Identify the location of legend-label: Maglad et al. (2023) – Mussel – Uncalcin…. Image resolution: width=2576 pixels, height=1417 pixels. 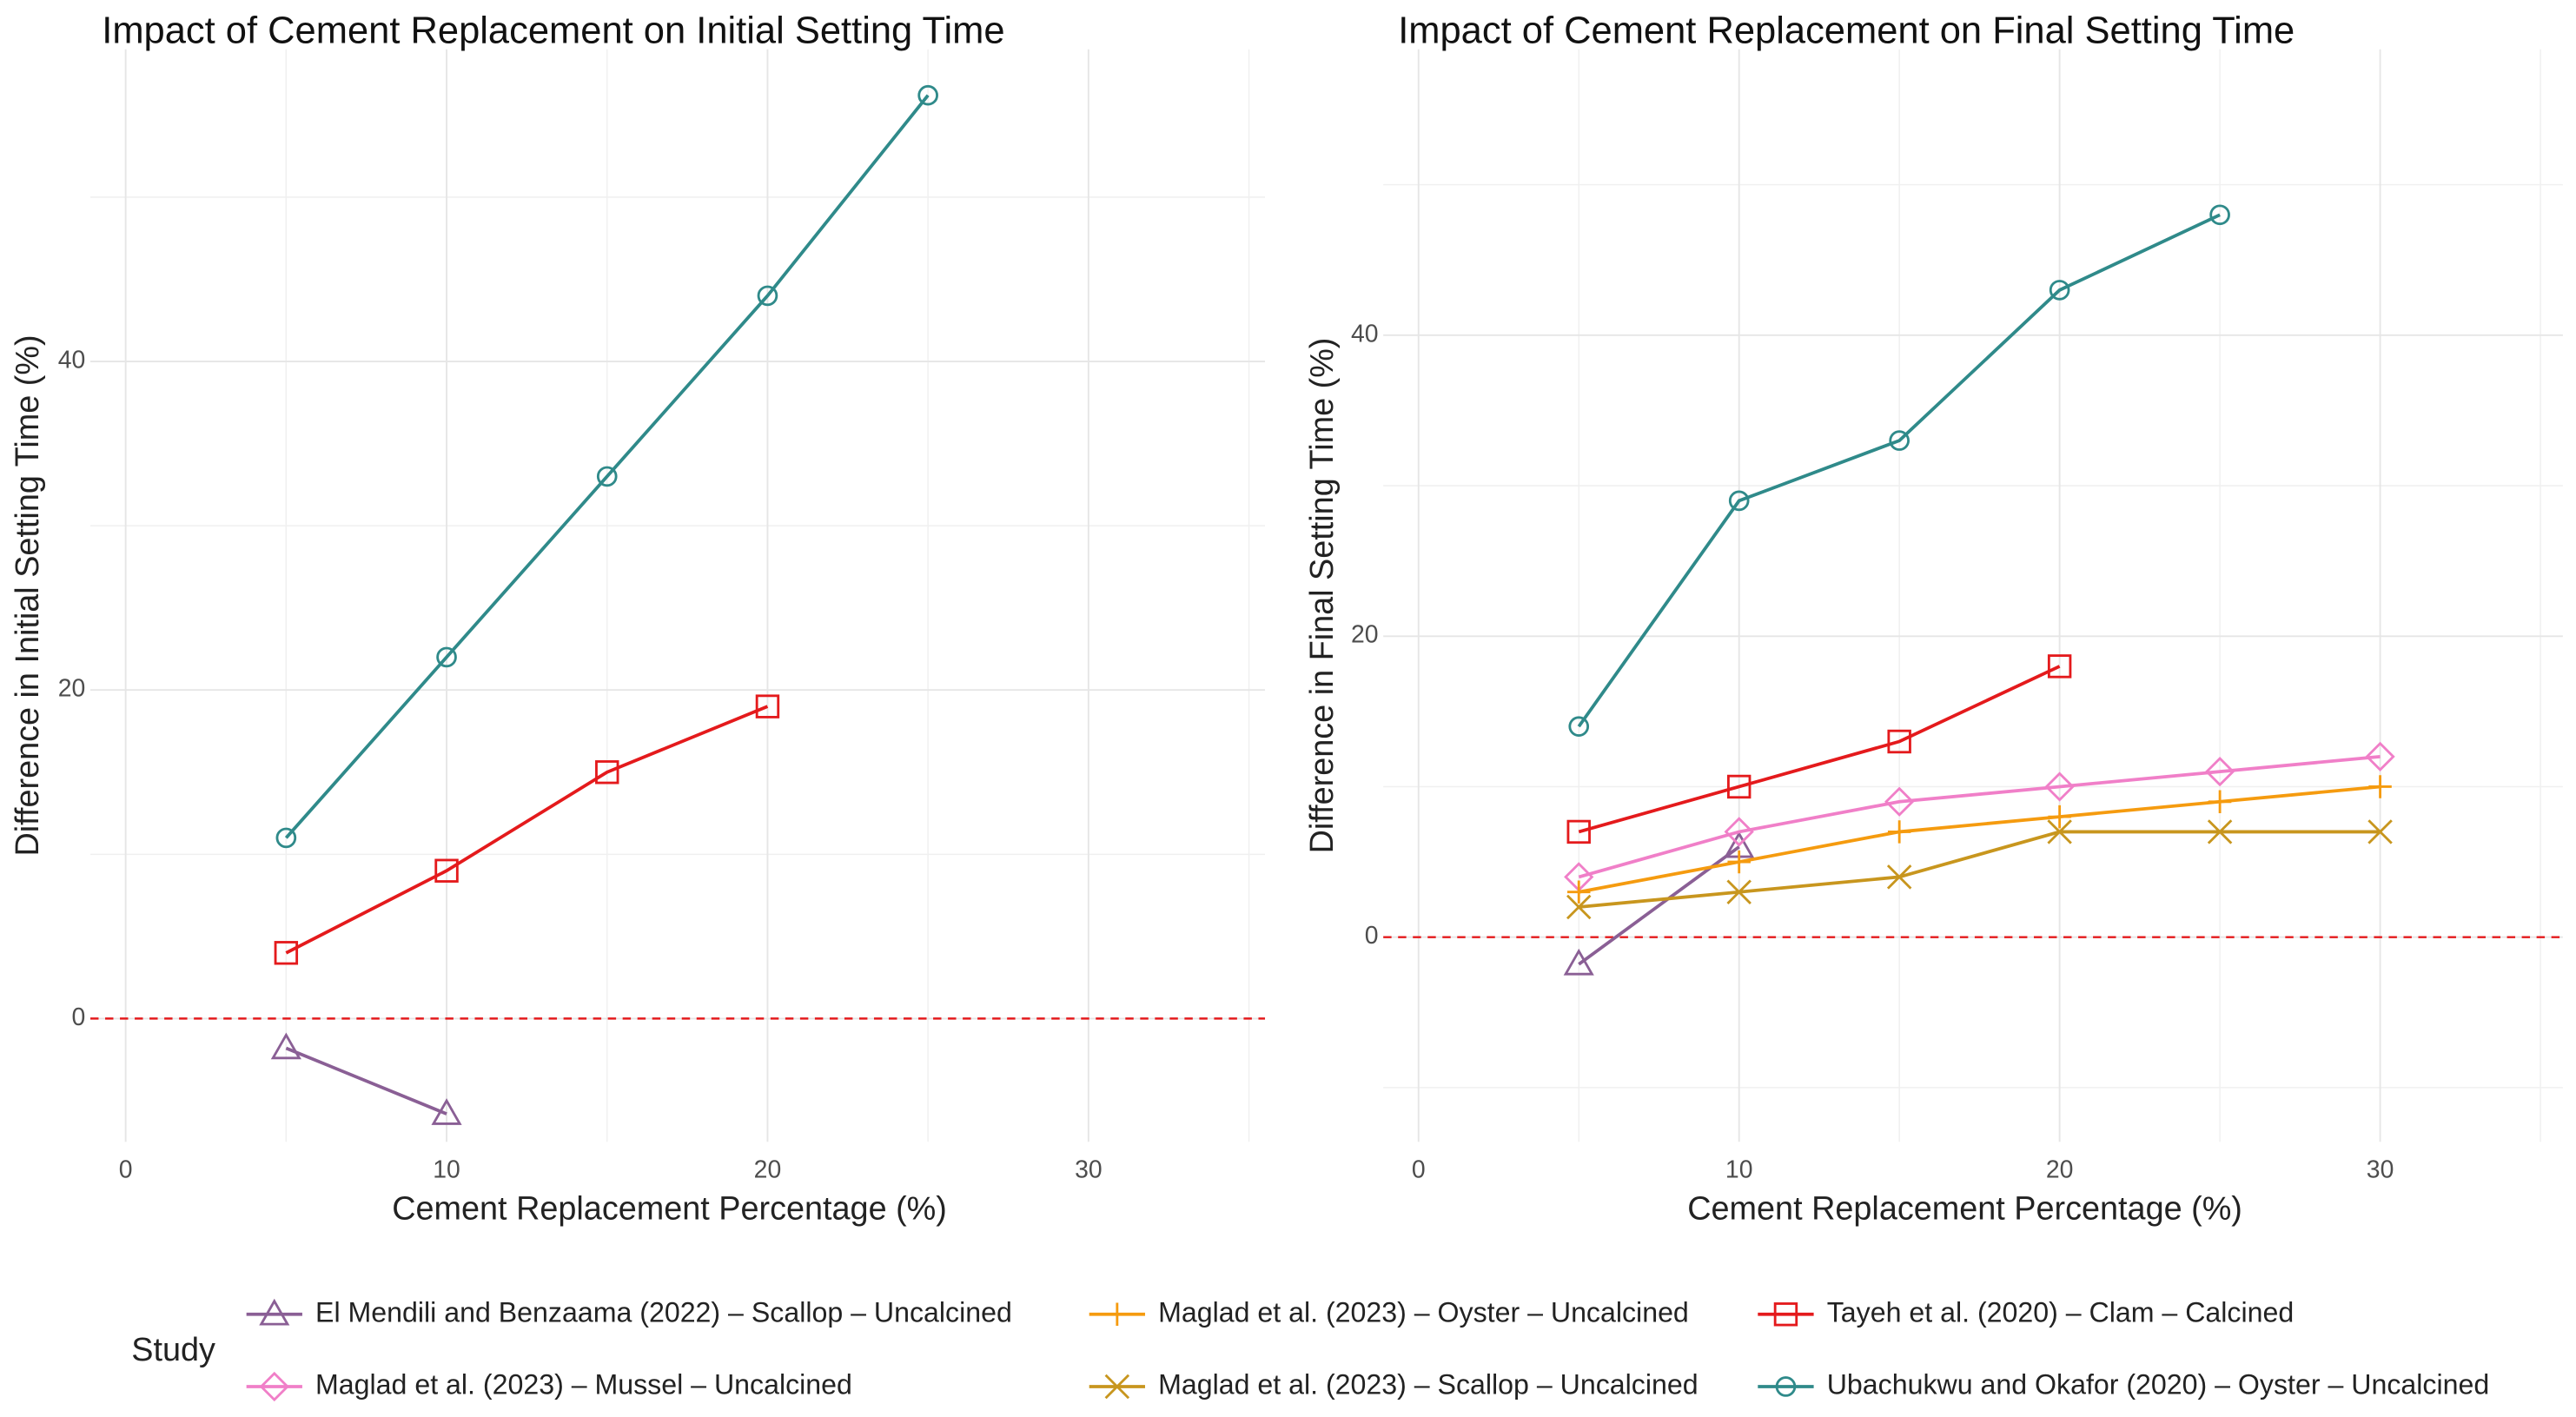
(583, 1384).